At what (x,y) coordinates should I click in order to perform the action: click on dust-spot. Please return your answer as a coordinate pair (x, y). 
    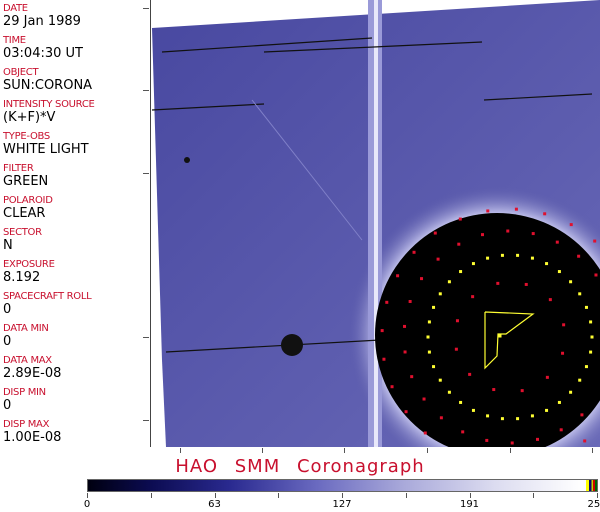
    Looking at the image, I should click on (187, 160).